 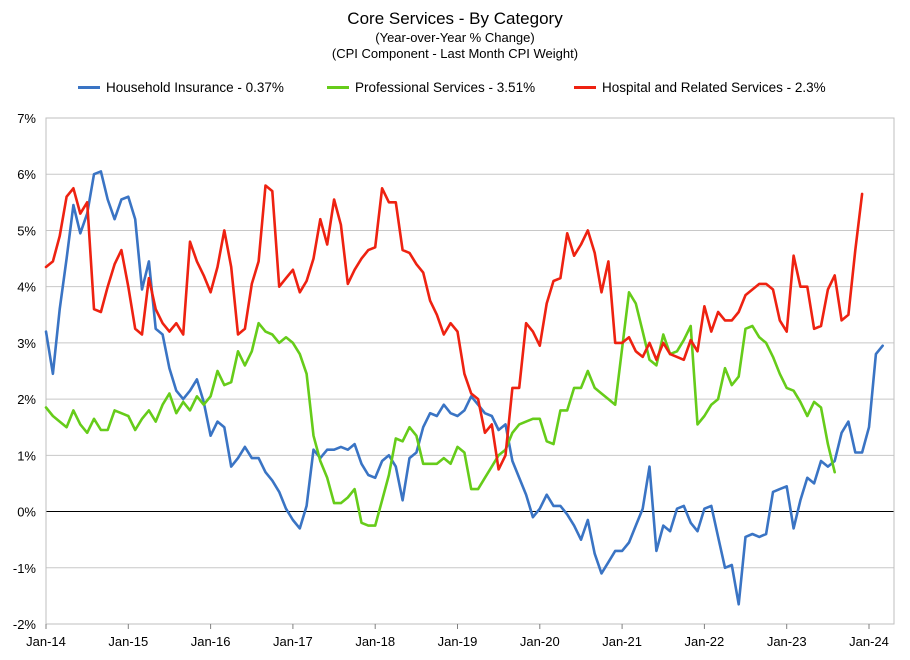 I want to click on chart-title: Core Services - By Category, so click(x=455, y=18).